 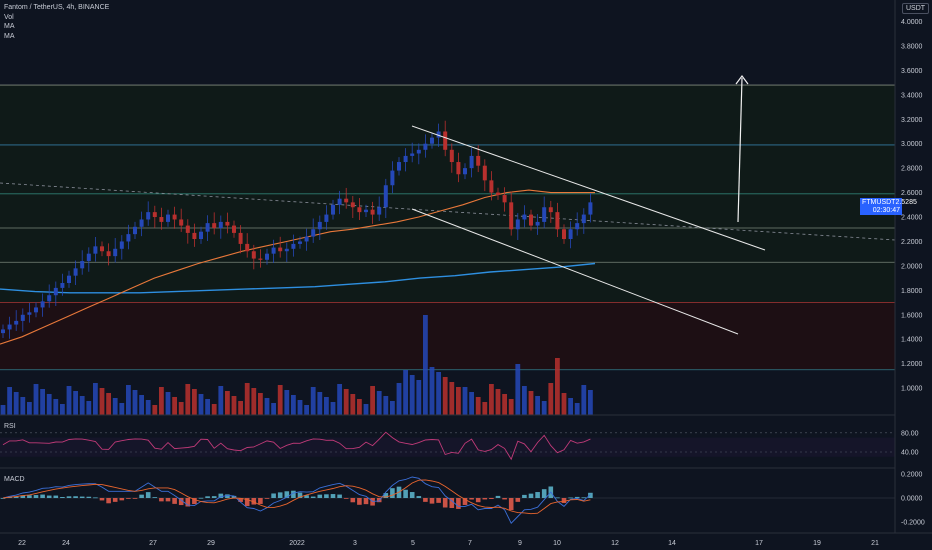 I want to click on x-tick-label: 21, so click(x=875, y=543).